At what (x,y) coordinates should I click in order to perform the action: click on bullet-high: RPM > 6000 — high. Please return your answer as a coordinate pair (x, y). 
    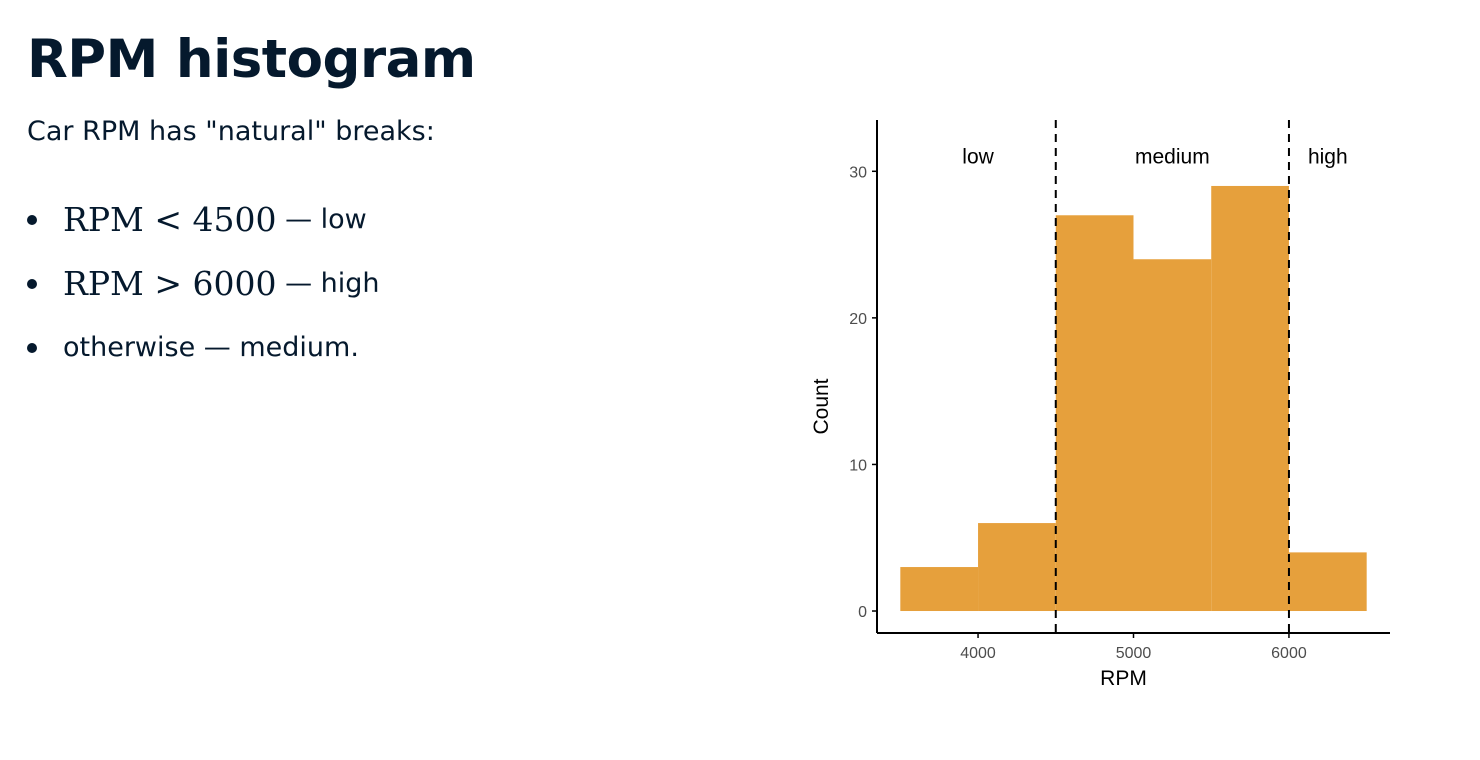
    Looking at the image, I should click on (203, 283).